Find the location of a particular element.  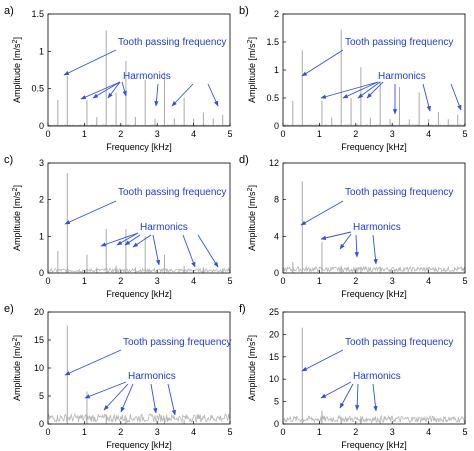

panel-label: b) is located at coordinates (244, 11).